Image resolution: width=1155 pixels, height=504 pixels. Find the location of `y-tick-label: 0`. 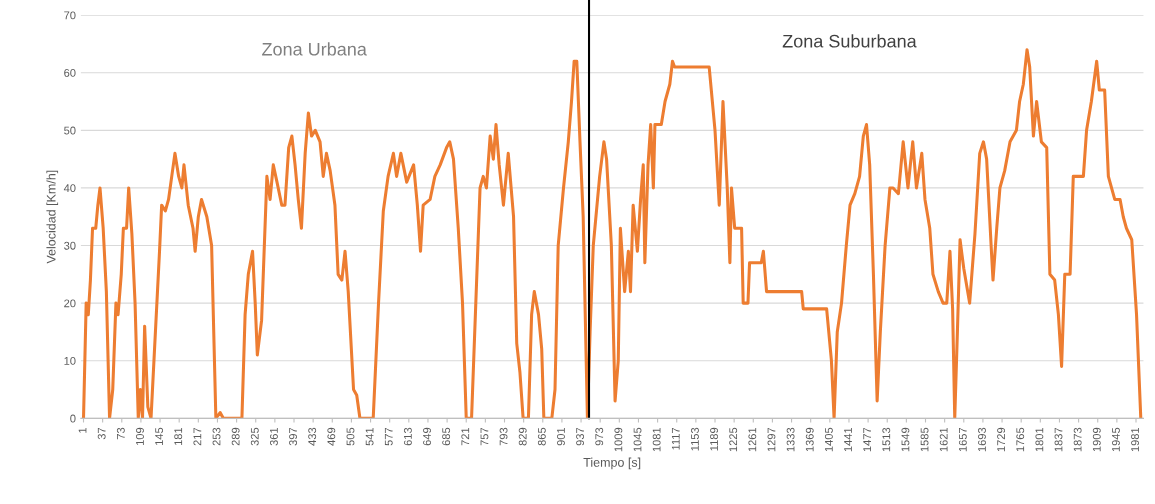

y-tick-label: 0 is located at coordinates (73, 418).